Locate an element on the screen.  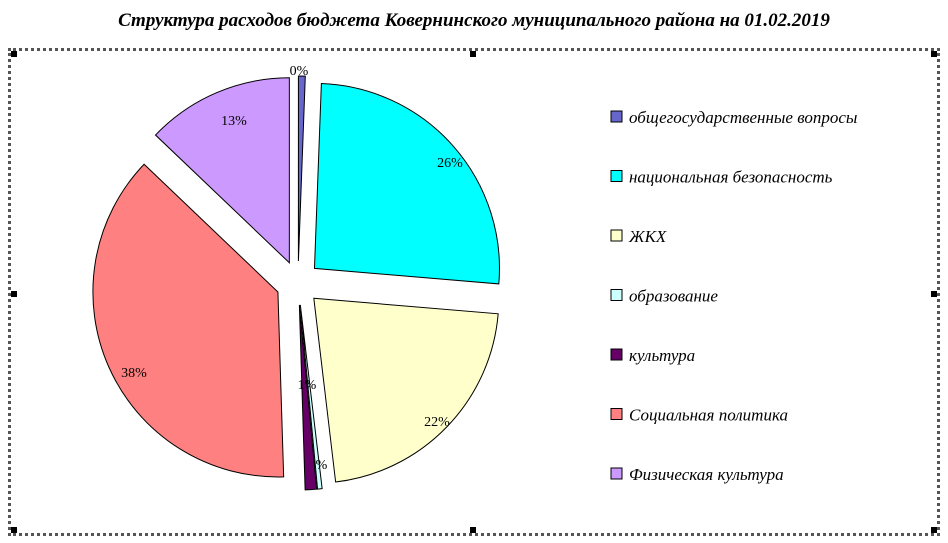
resize-handle-middle-left is located at coordinates (14, 294).